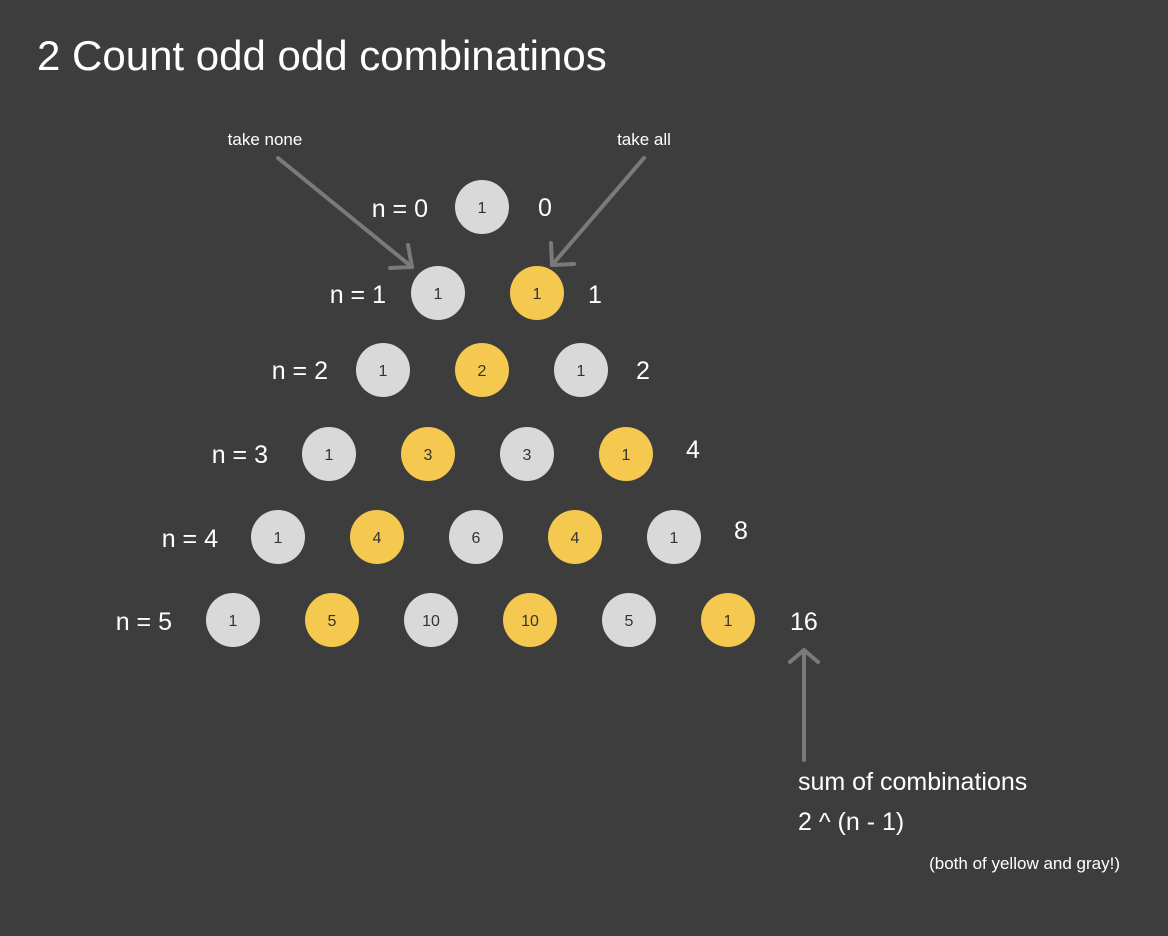 This screenshot has height=936, width=1168. I want to click on row-label: n = 5, so click(144, 622).